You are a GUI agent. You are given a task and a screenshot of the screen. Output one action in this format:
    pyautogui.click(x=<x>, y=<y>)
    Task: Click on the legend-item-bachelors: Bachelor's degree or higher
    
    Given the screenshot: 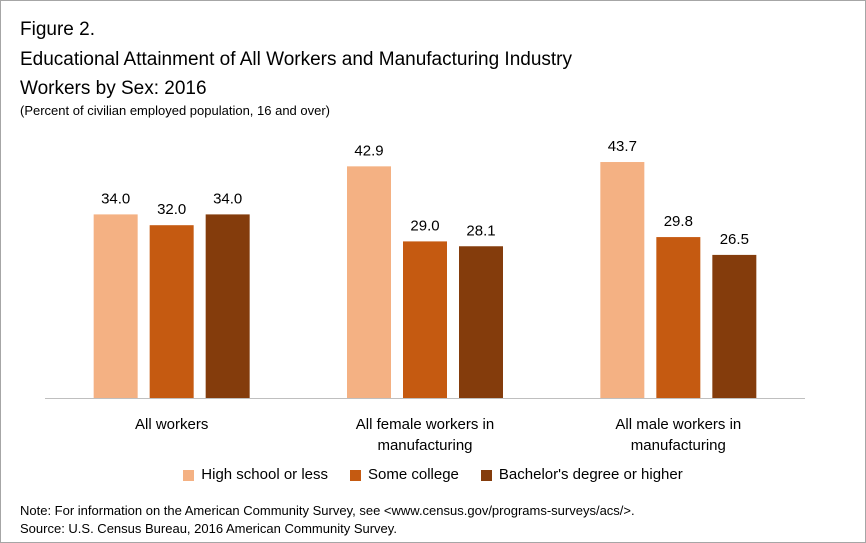 What is the action you would take?
    pyautogui.click(x=581, y=475)
    